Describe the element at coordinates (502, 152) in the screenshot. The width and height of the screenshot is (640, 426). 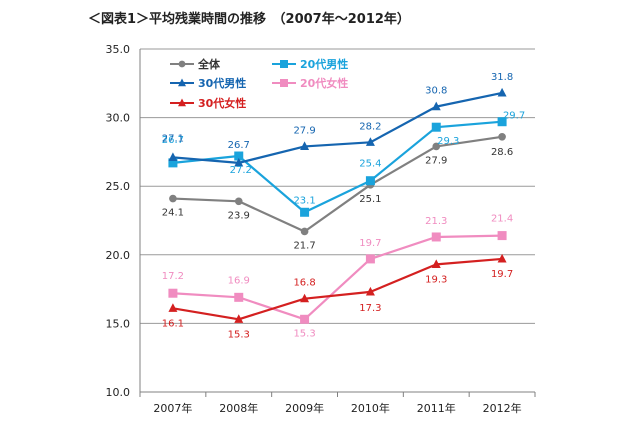
I see `data-label-all: 28.6` at that location.